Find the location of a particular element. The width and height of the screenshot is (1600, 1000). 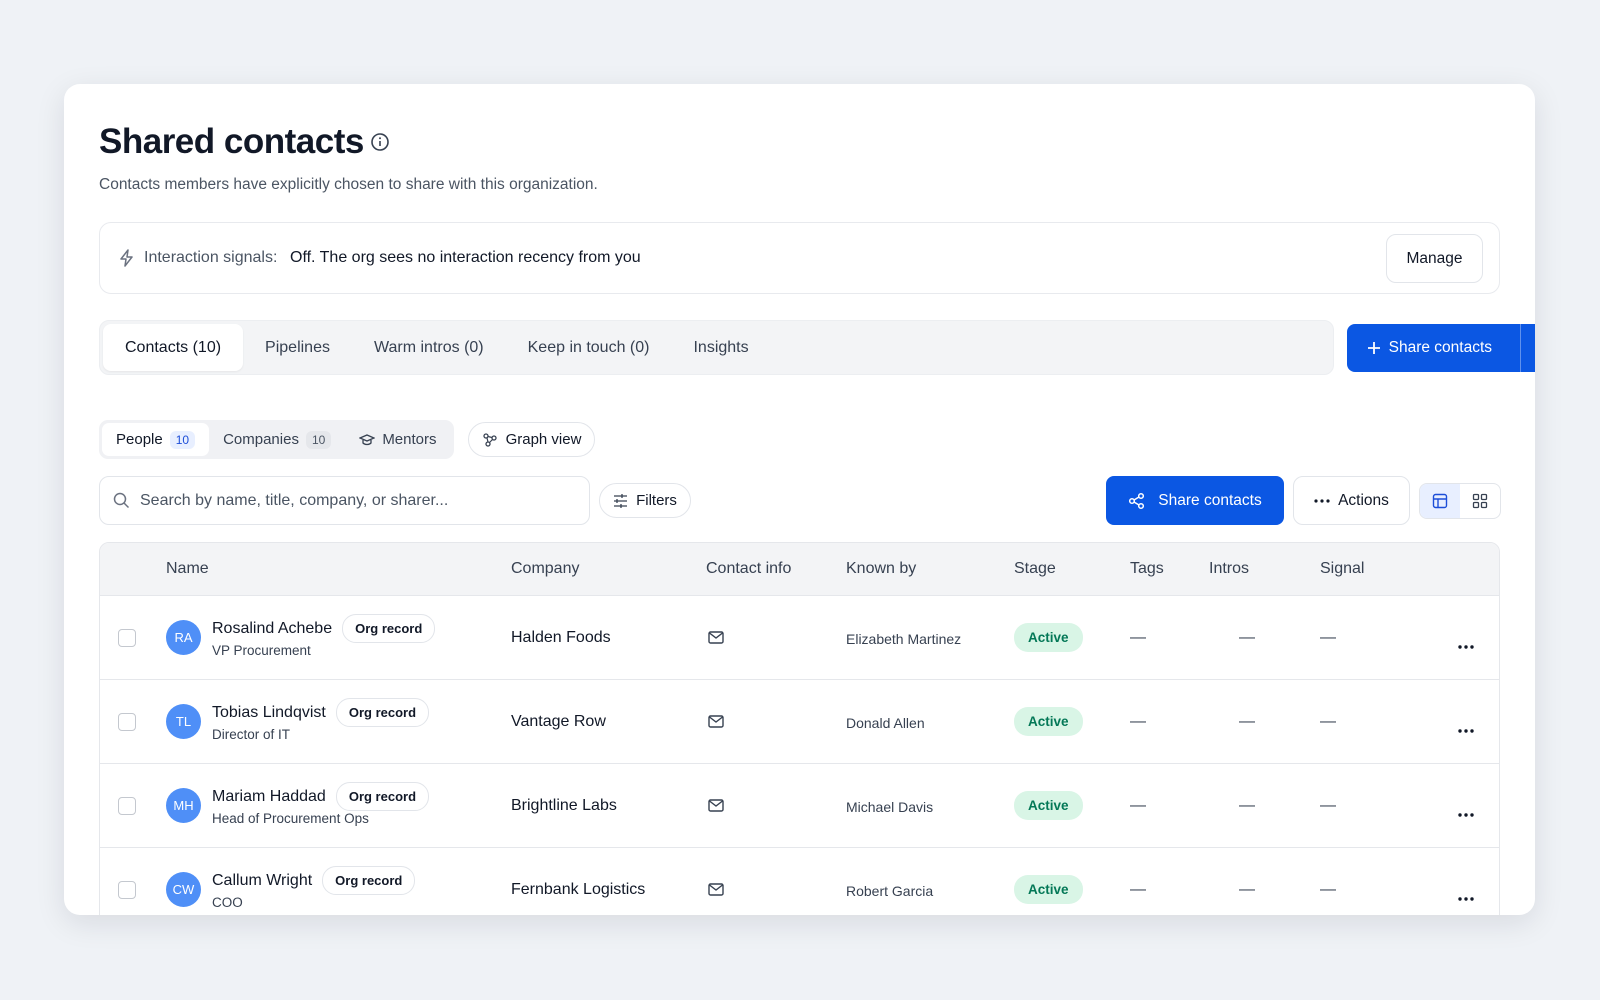

segment: People 10 is located at coordinates (156, 439).